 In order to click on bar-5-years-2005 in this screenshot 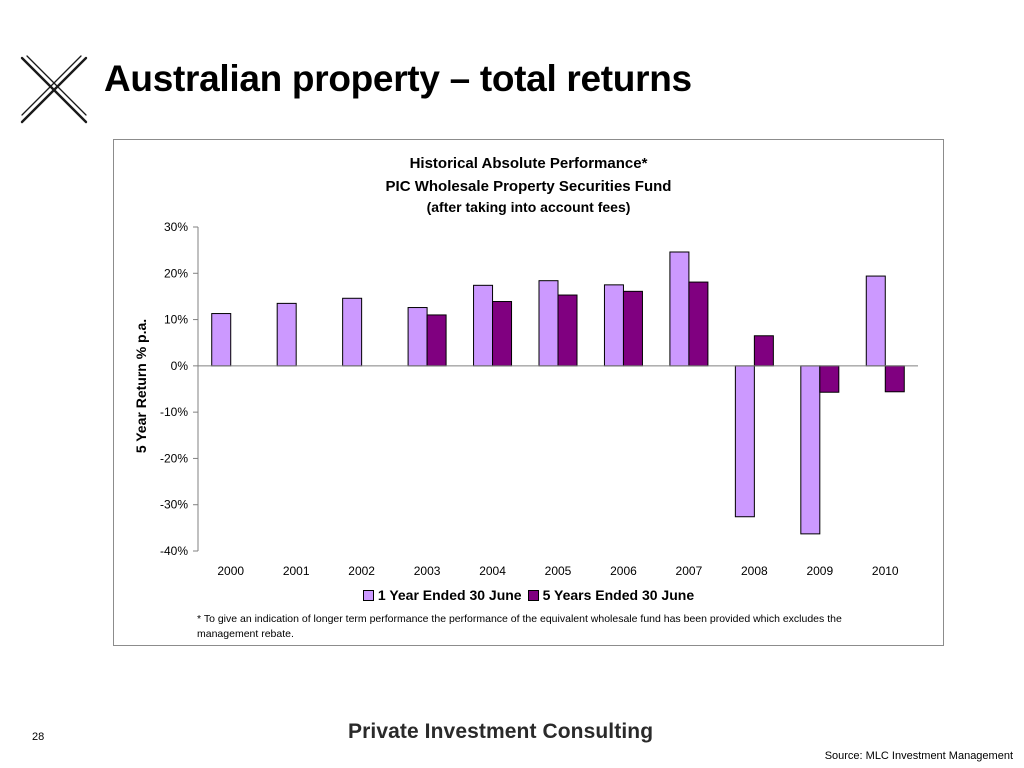, I will do `click(567, 330)`.